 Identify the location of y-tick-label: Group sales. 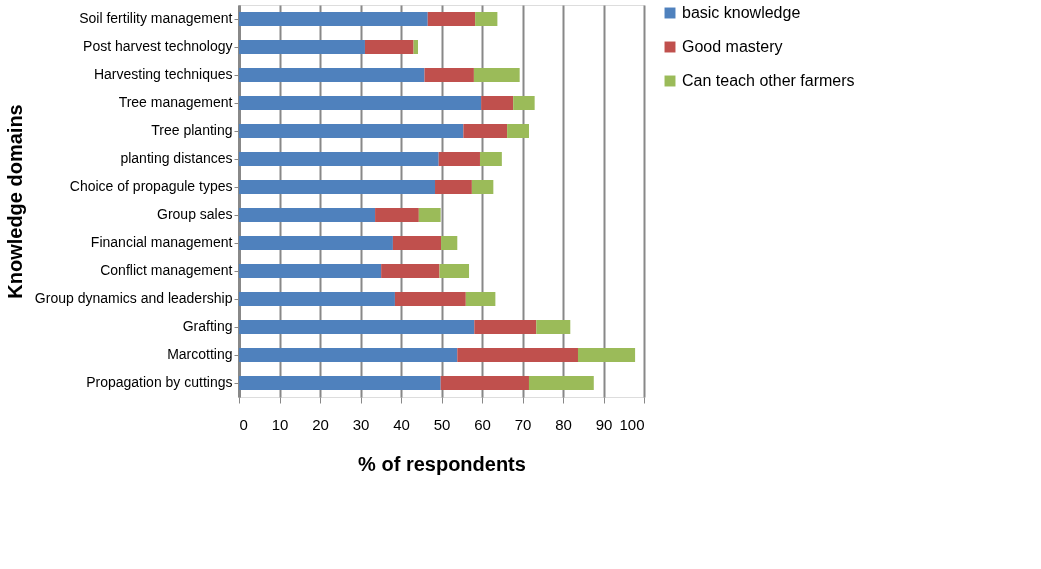
(195, 214).